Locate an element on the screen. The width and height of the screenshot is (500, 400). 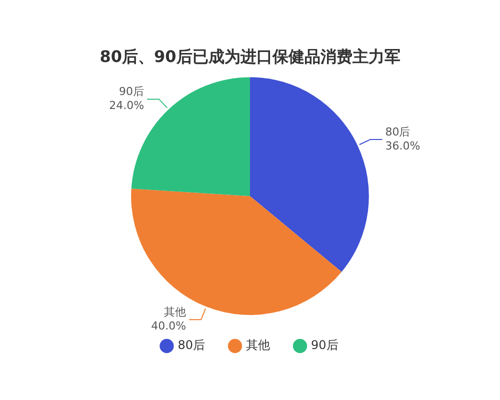
chart-title: 80后、90后已成为进口保健品消费主力军 is located at coordinates (250, 56).